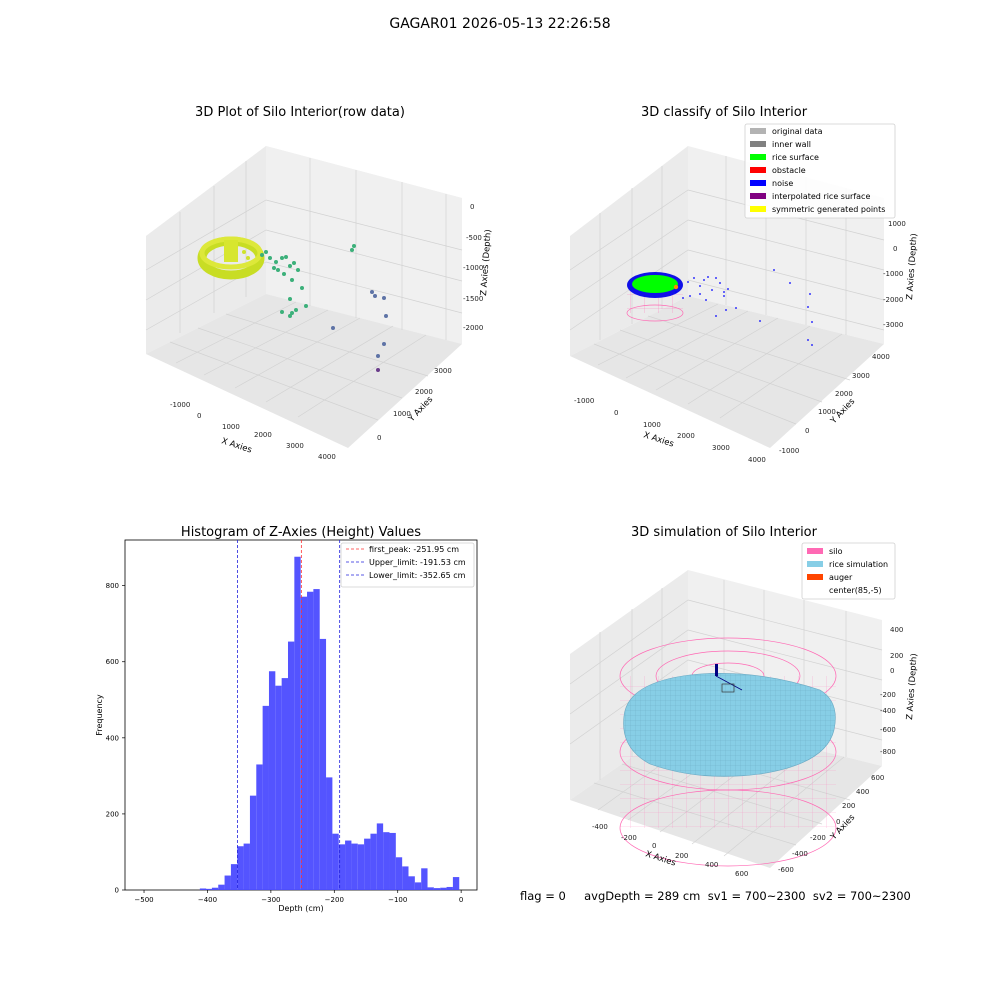 This screenshot has width=1000, height=1000. What do you see at coordinates (800, 854) in the screenshot?
I see `sim-ytick: -400` at bounding box center [800, 854].